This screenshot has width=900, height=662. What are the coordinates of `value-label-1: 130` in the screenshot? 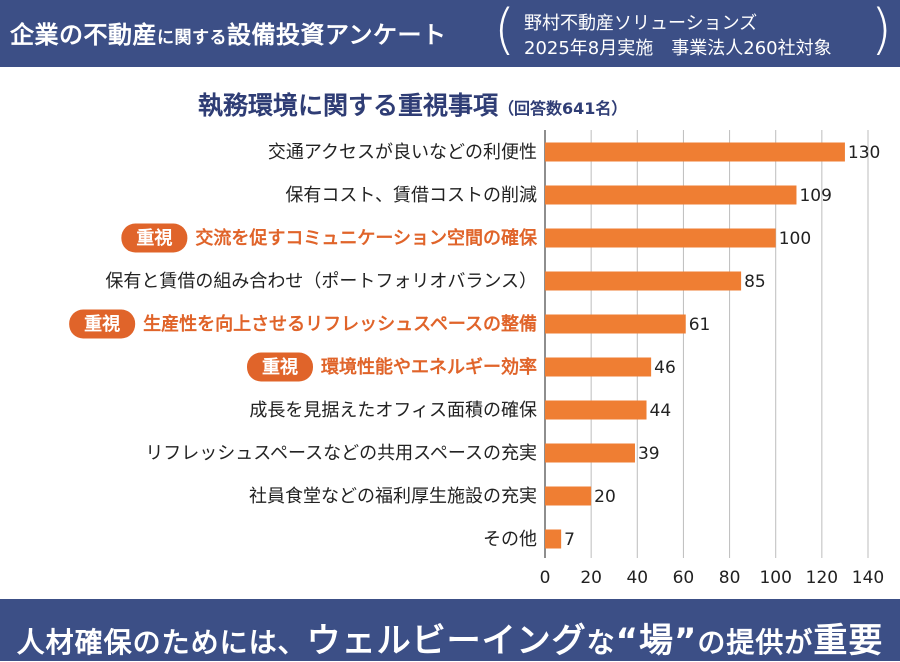 It's located at (864, 153).